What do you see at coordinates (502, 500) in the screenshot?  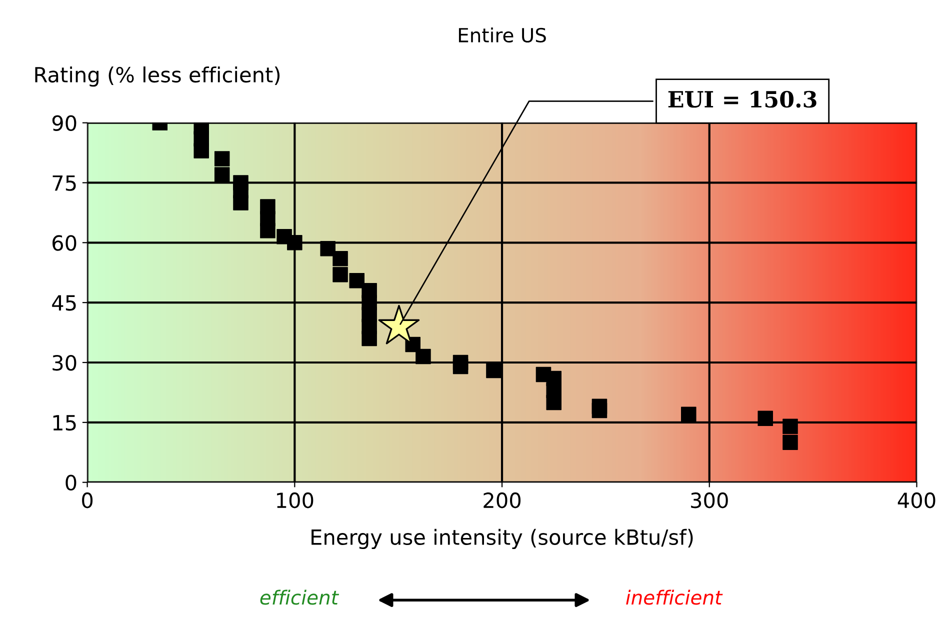 I see `x-tick-label: 200` at bounding box center [502, 500].